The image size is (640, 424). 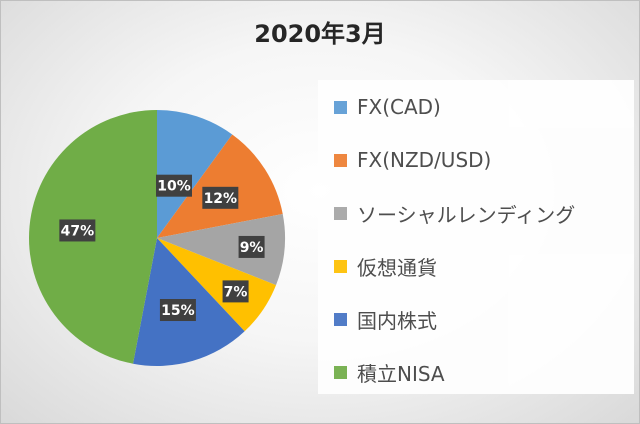 I want to click on data-label-4: 7%, so click(x=235, y=291).